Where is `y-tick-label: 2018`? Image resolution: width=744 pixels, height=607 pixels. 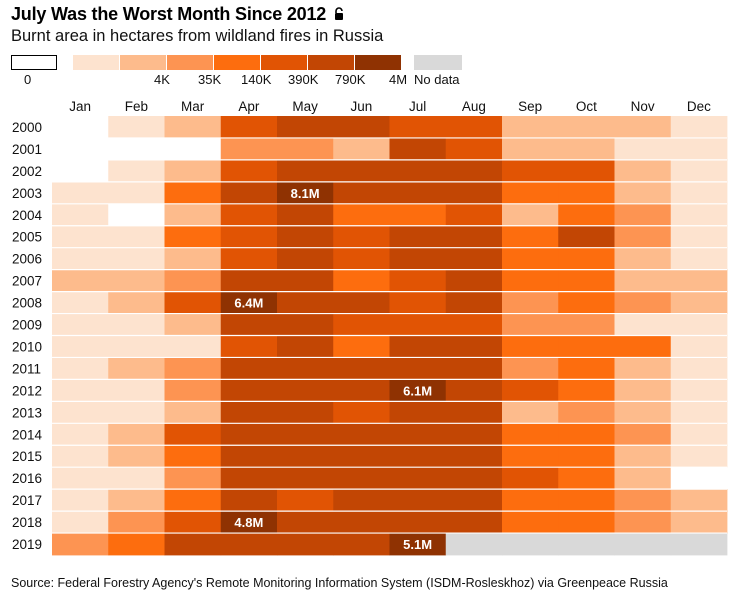
y-tick-label: 2018 is located at coordinates (27, 522).